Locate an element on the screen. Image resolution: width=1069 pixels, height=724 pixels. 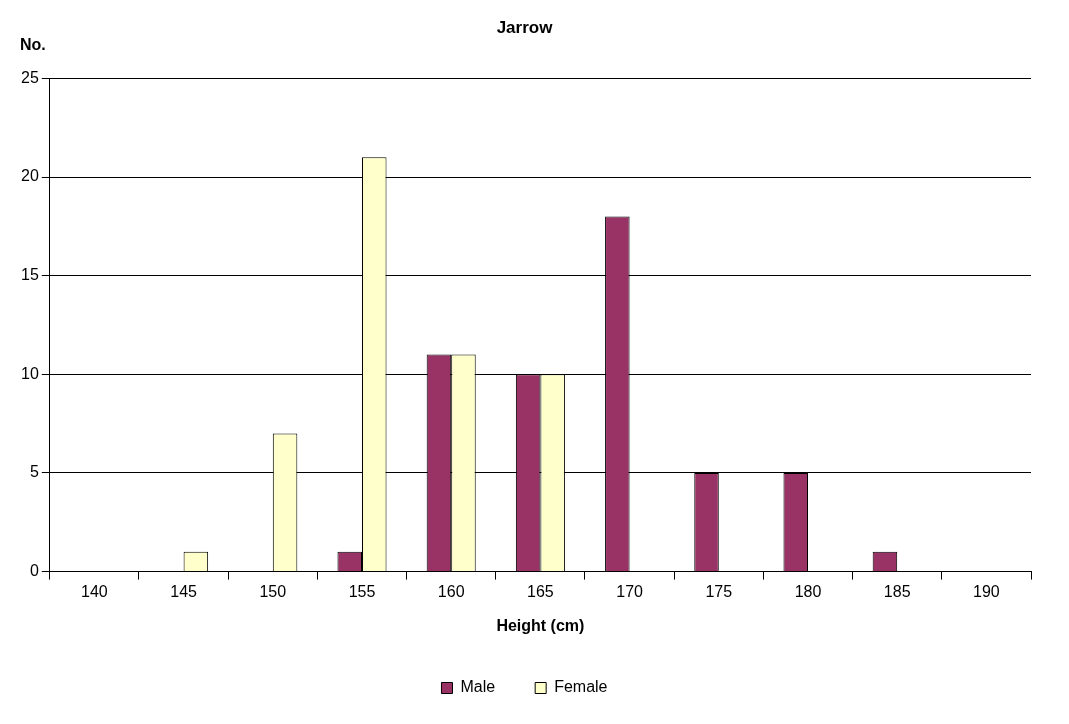
x-tick-label: 175 is located at coordinates (719, 591).